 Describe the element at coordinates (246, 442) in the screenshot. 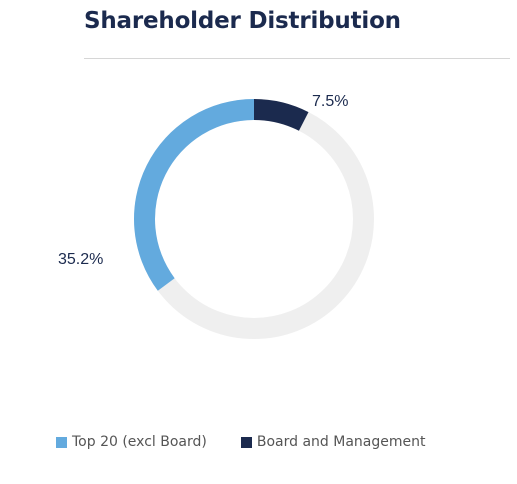

I see `legend-swatch-board-management` at that location.